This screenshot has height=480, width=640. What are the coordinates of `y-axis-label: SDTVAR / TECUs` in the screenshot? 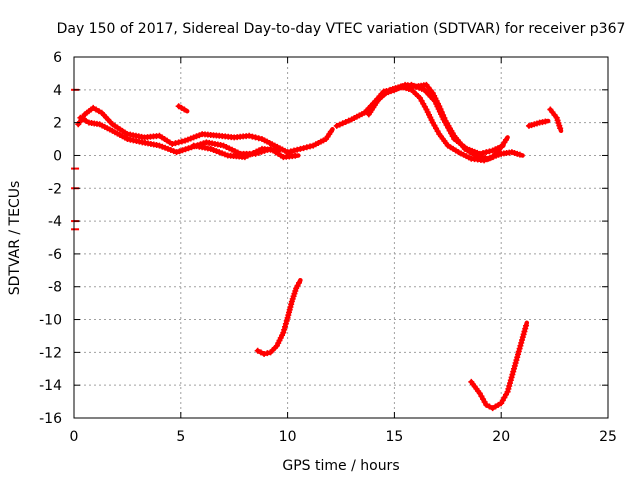 It's located at (15, 238).